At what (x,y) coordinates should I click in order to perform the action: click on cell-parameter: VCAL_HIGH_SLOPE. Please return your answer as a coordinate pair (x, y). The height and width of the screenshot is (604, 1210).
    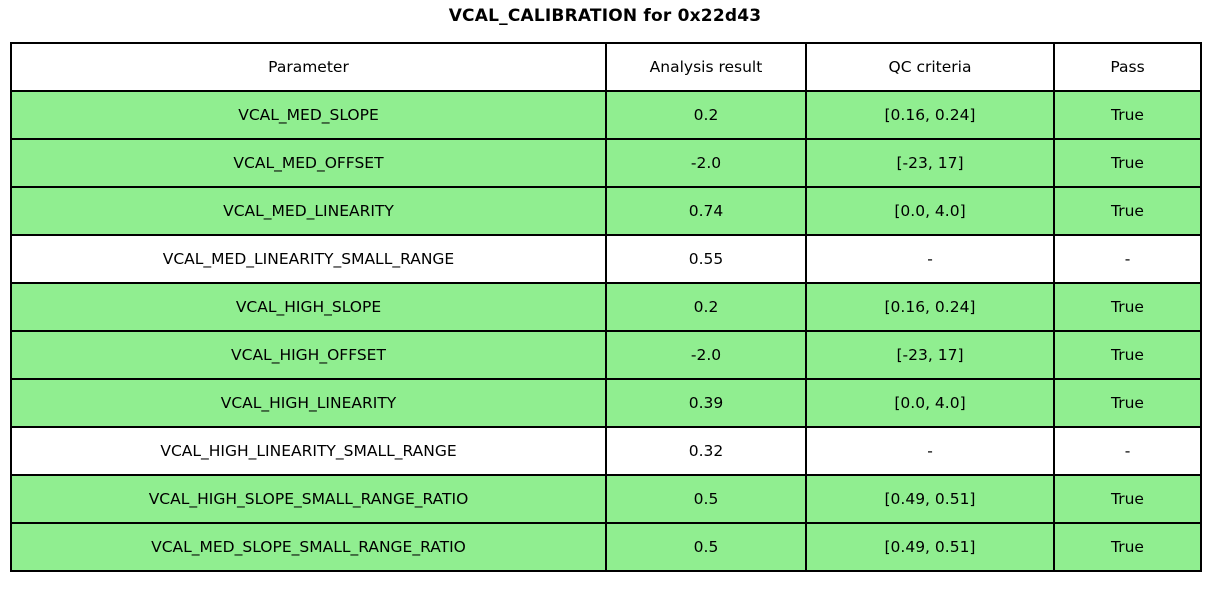
    Looking at the image, I should click on (308, 307).